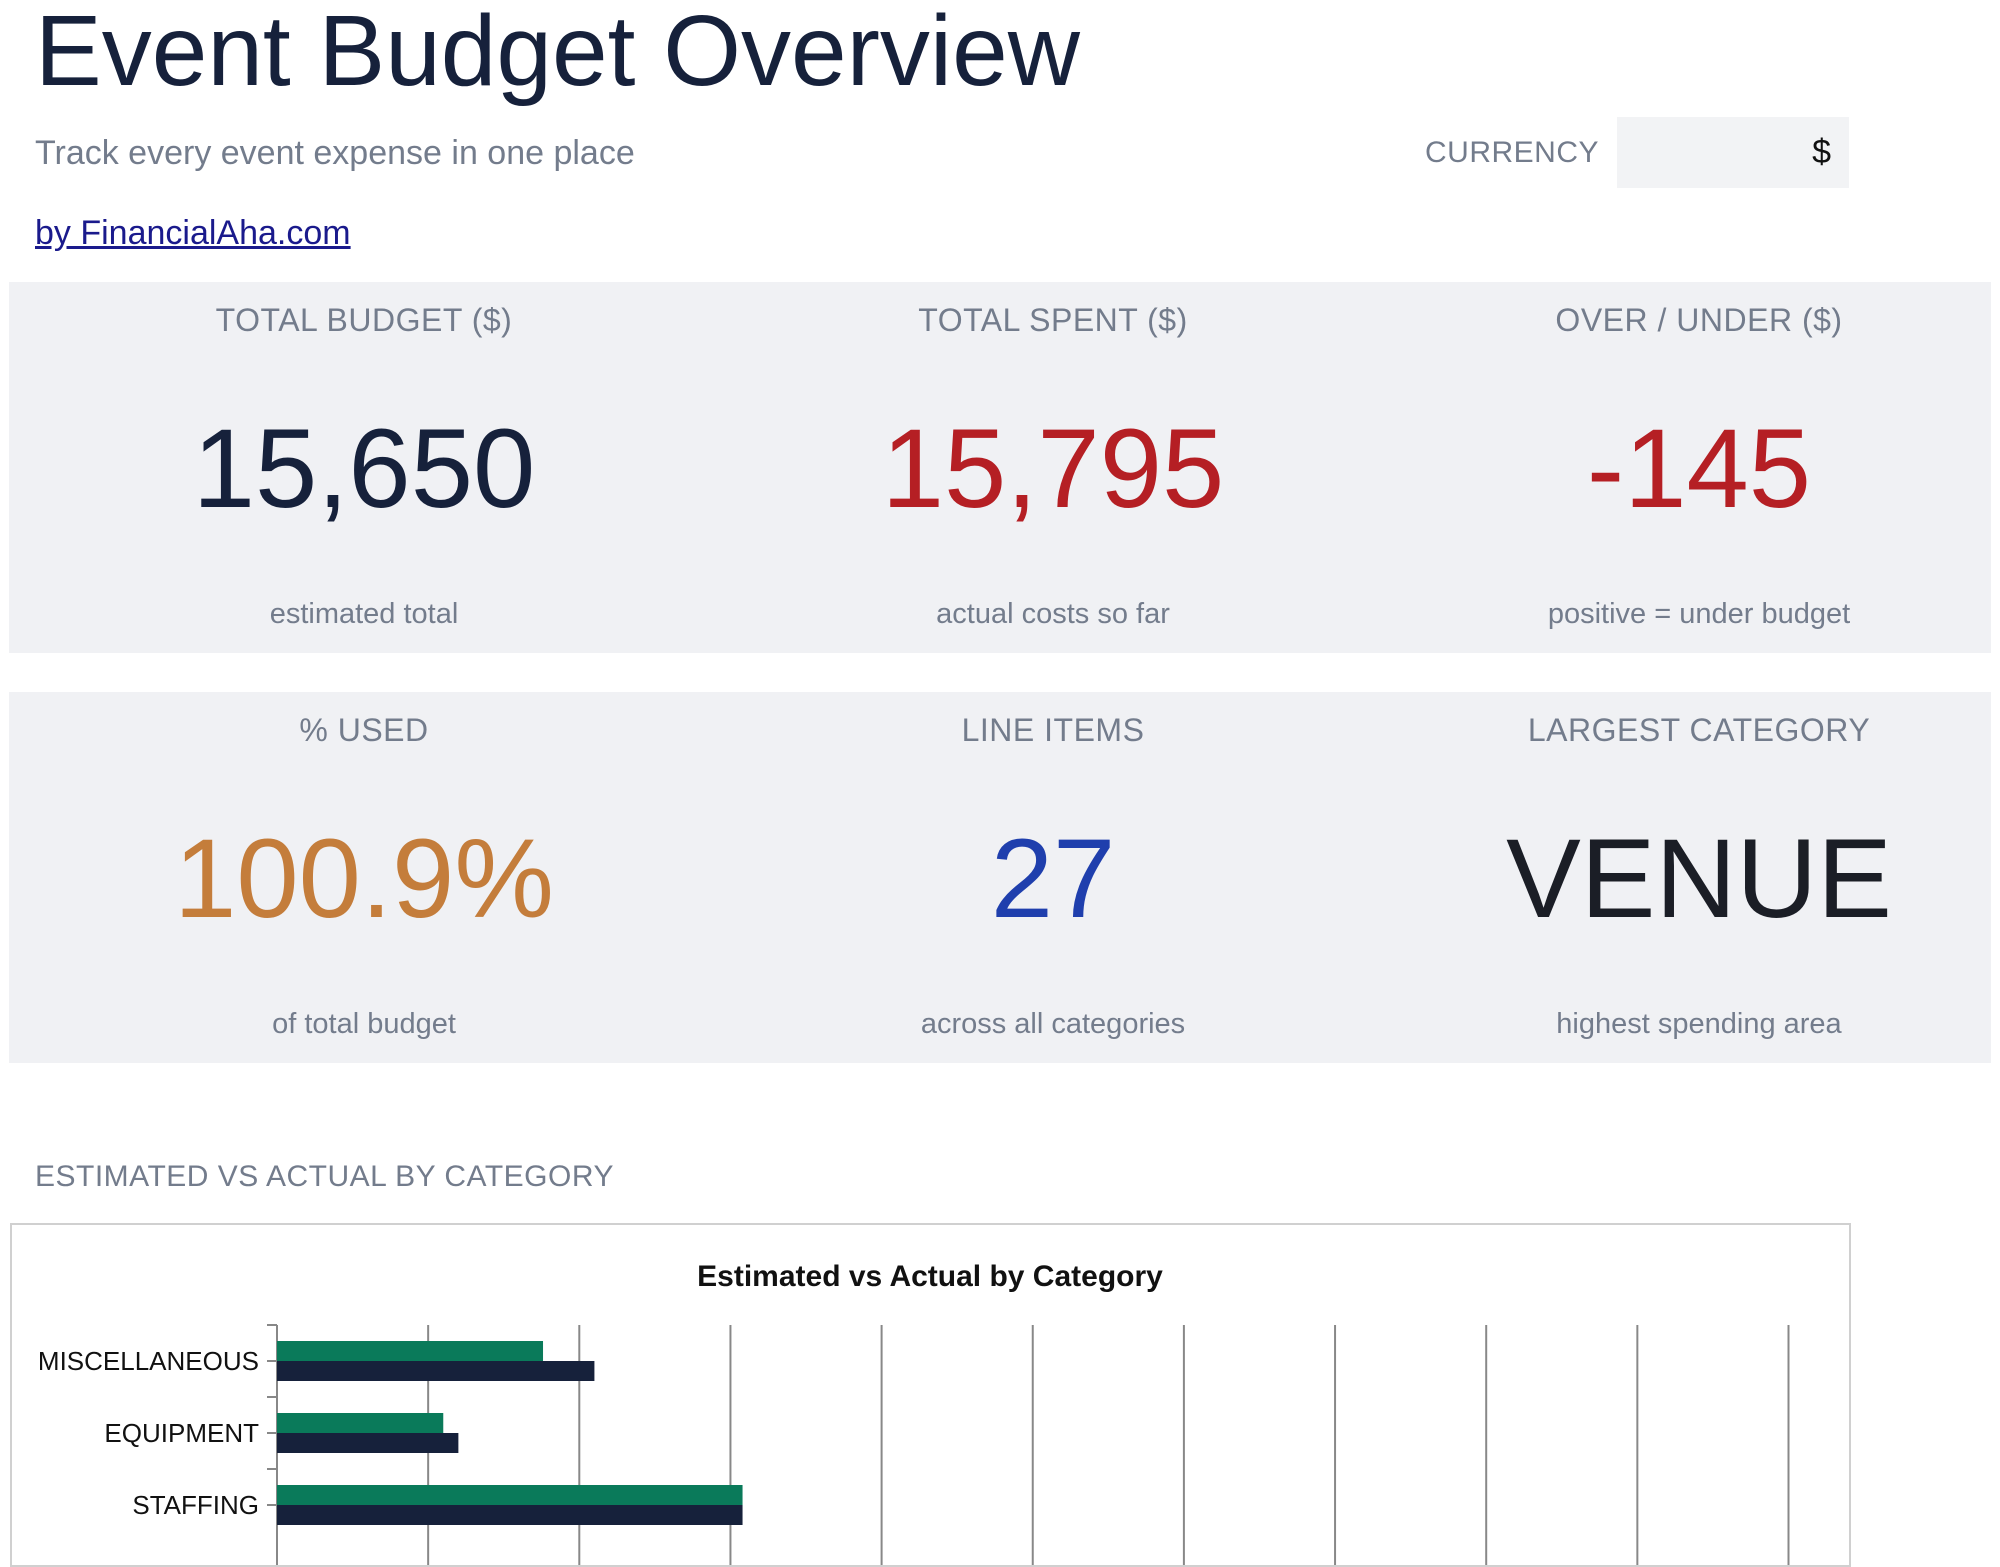  I want to click on kpi-note: actual costs so far, so click(1053, 614).